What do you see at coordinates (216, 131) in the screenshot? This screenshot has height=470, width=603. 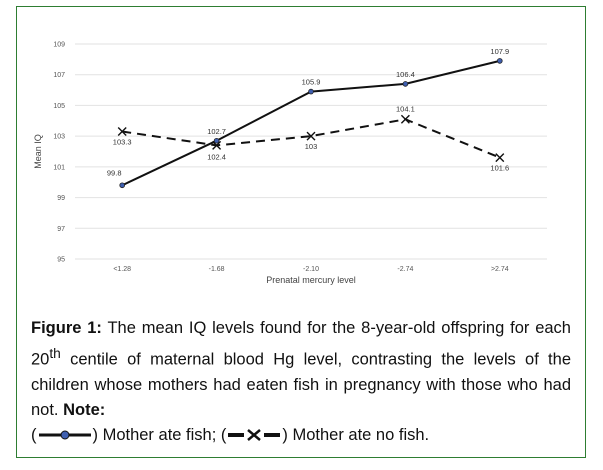 I see `data-label: 102.7` at bounding box center [216, 131].